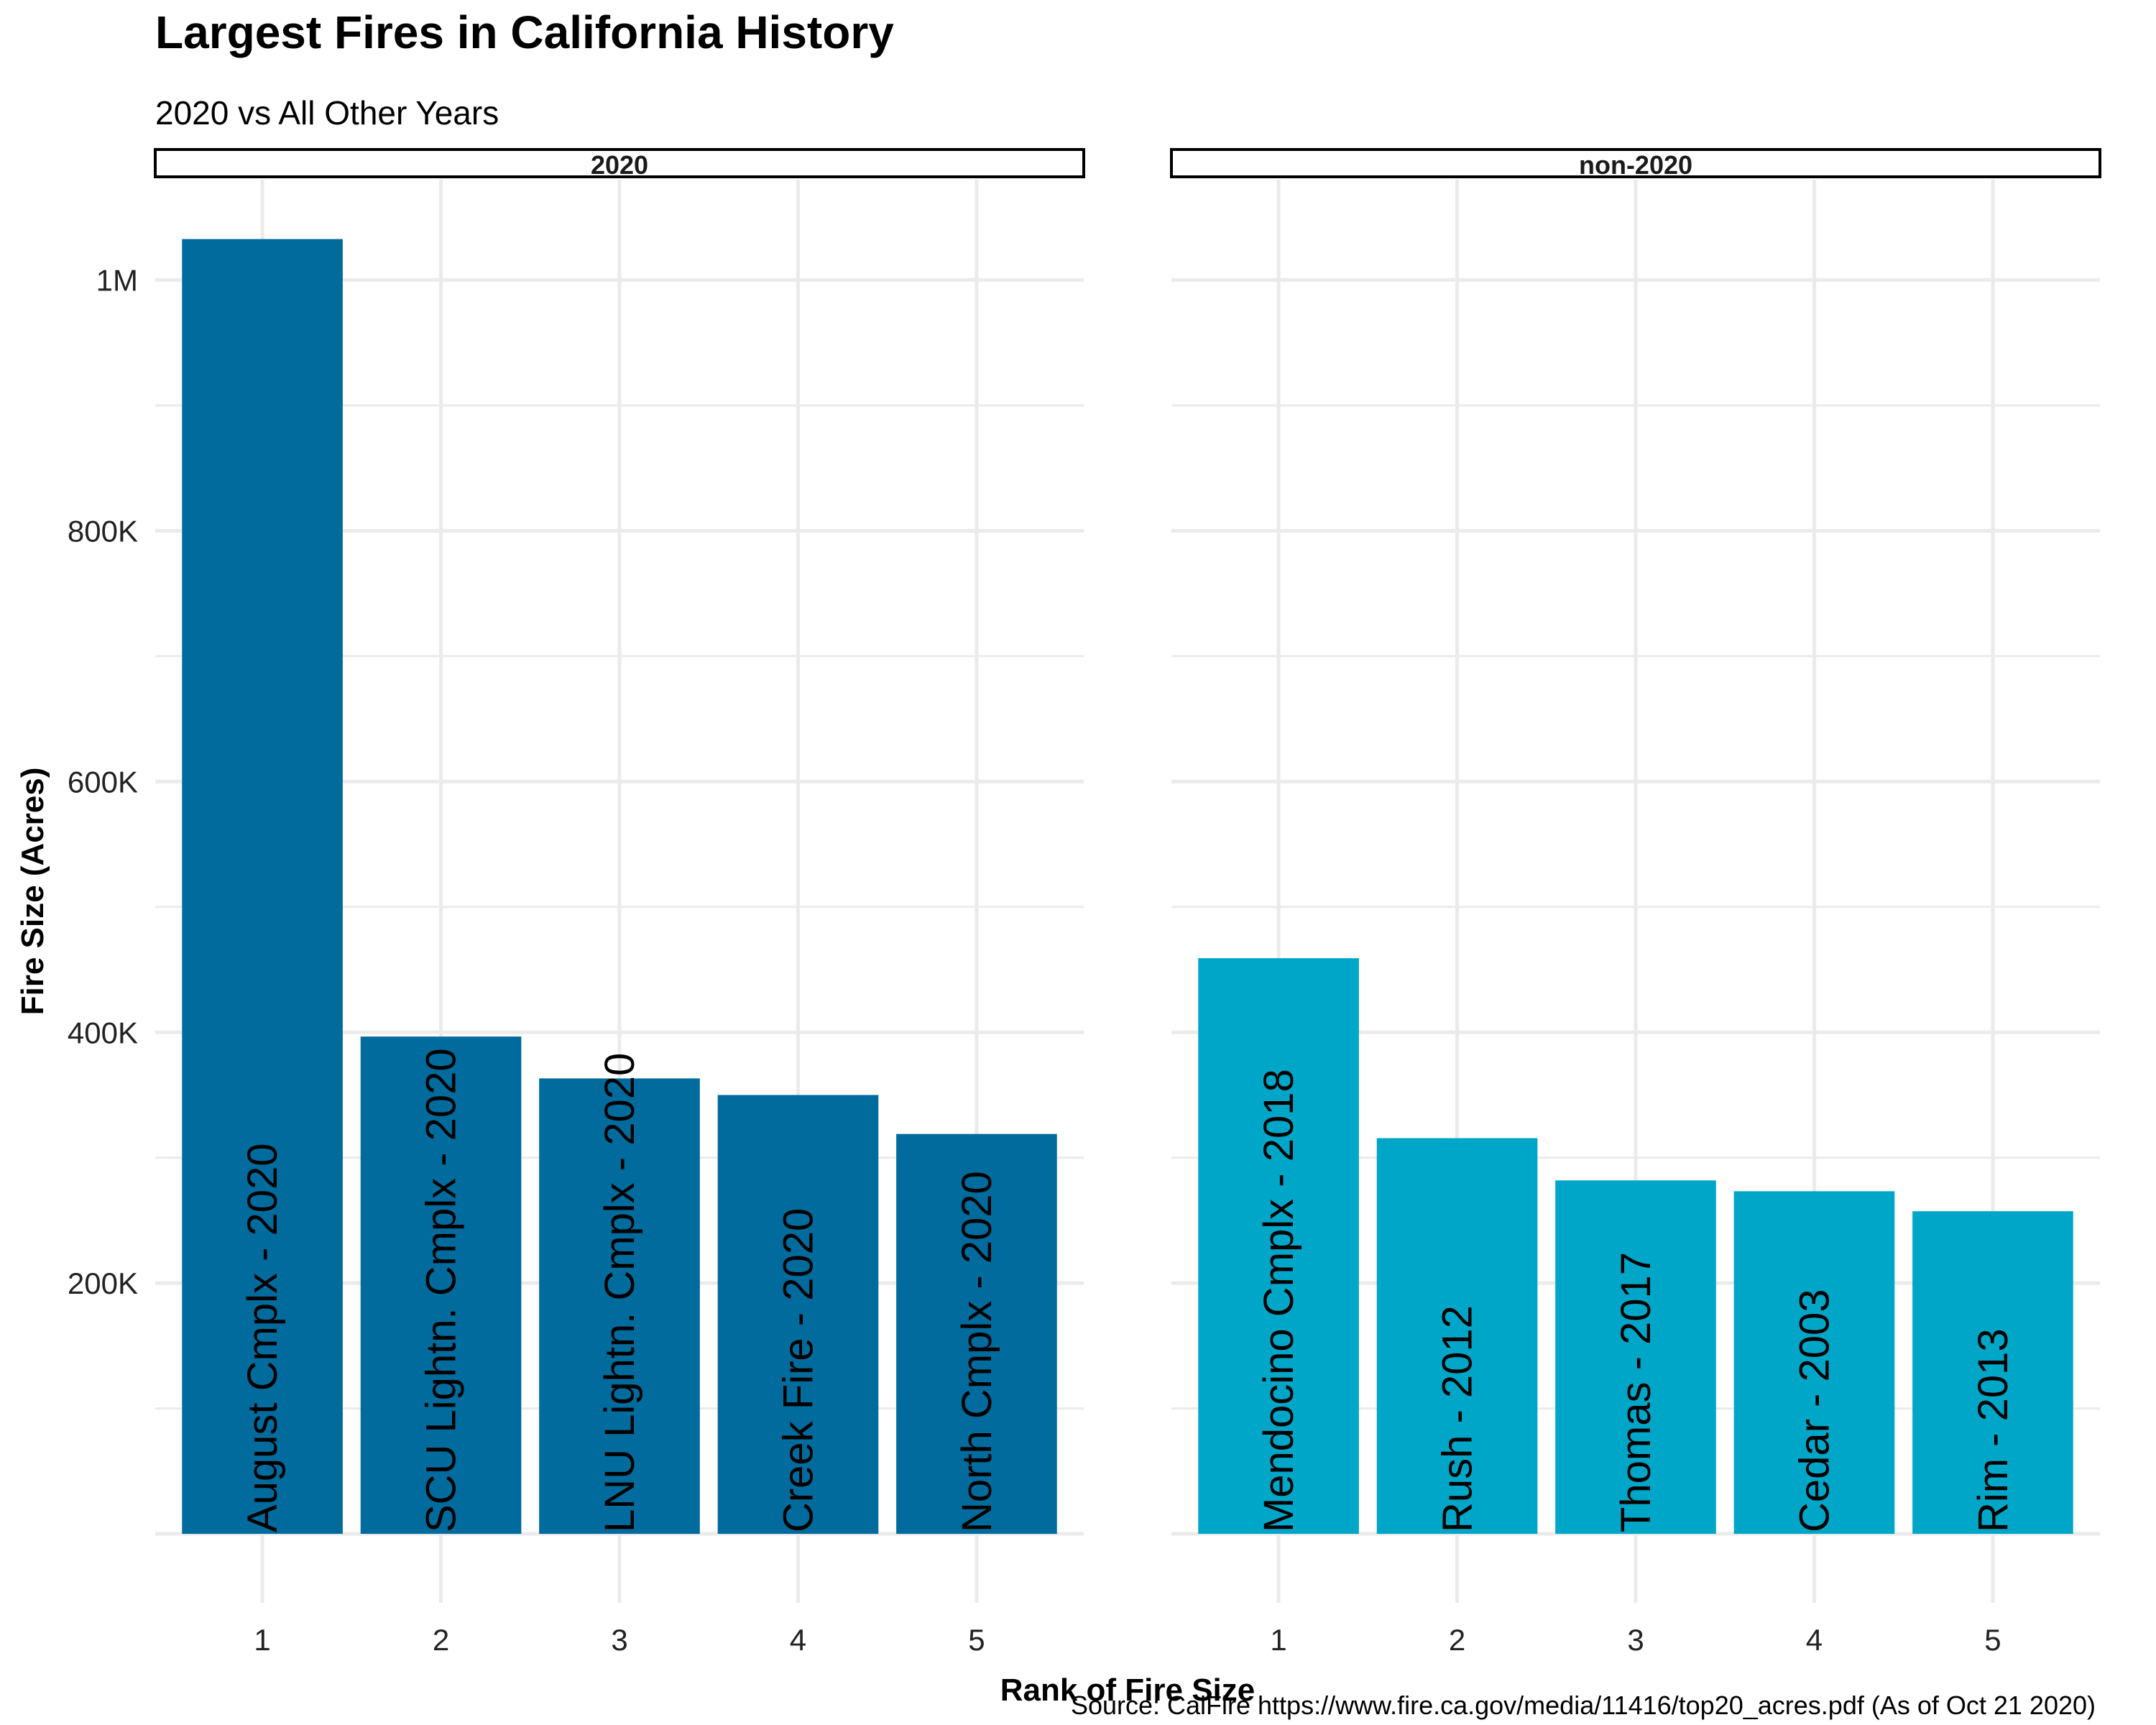 The image size is (2156, 1725). What do you see at coordinates (1128, 1690) in the screenshot?
I see `x-axis-title: Rank of Fire Size` at bounding box center [1128, 1690].